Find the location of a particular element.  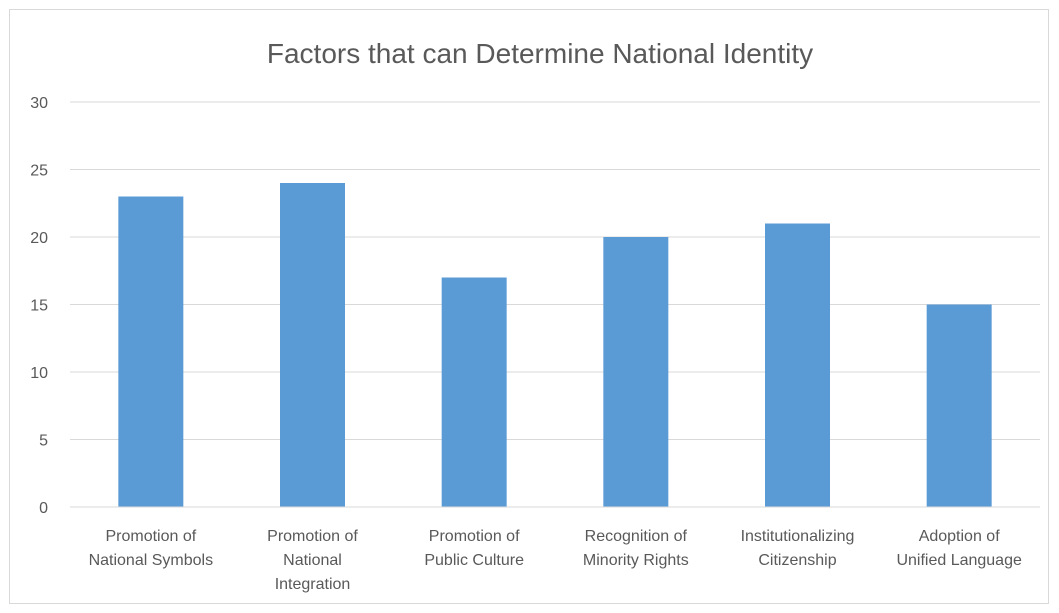

y-tick-label: 30 is located at coordinates (39, 103).